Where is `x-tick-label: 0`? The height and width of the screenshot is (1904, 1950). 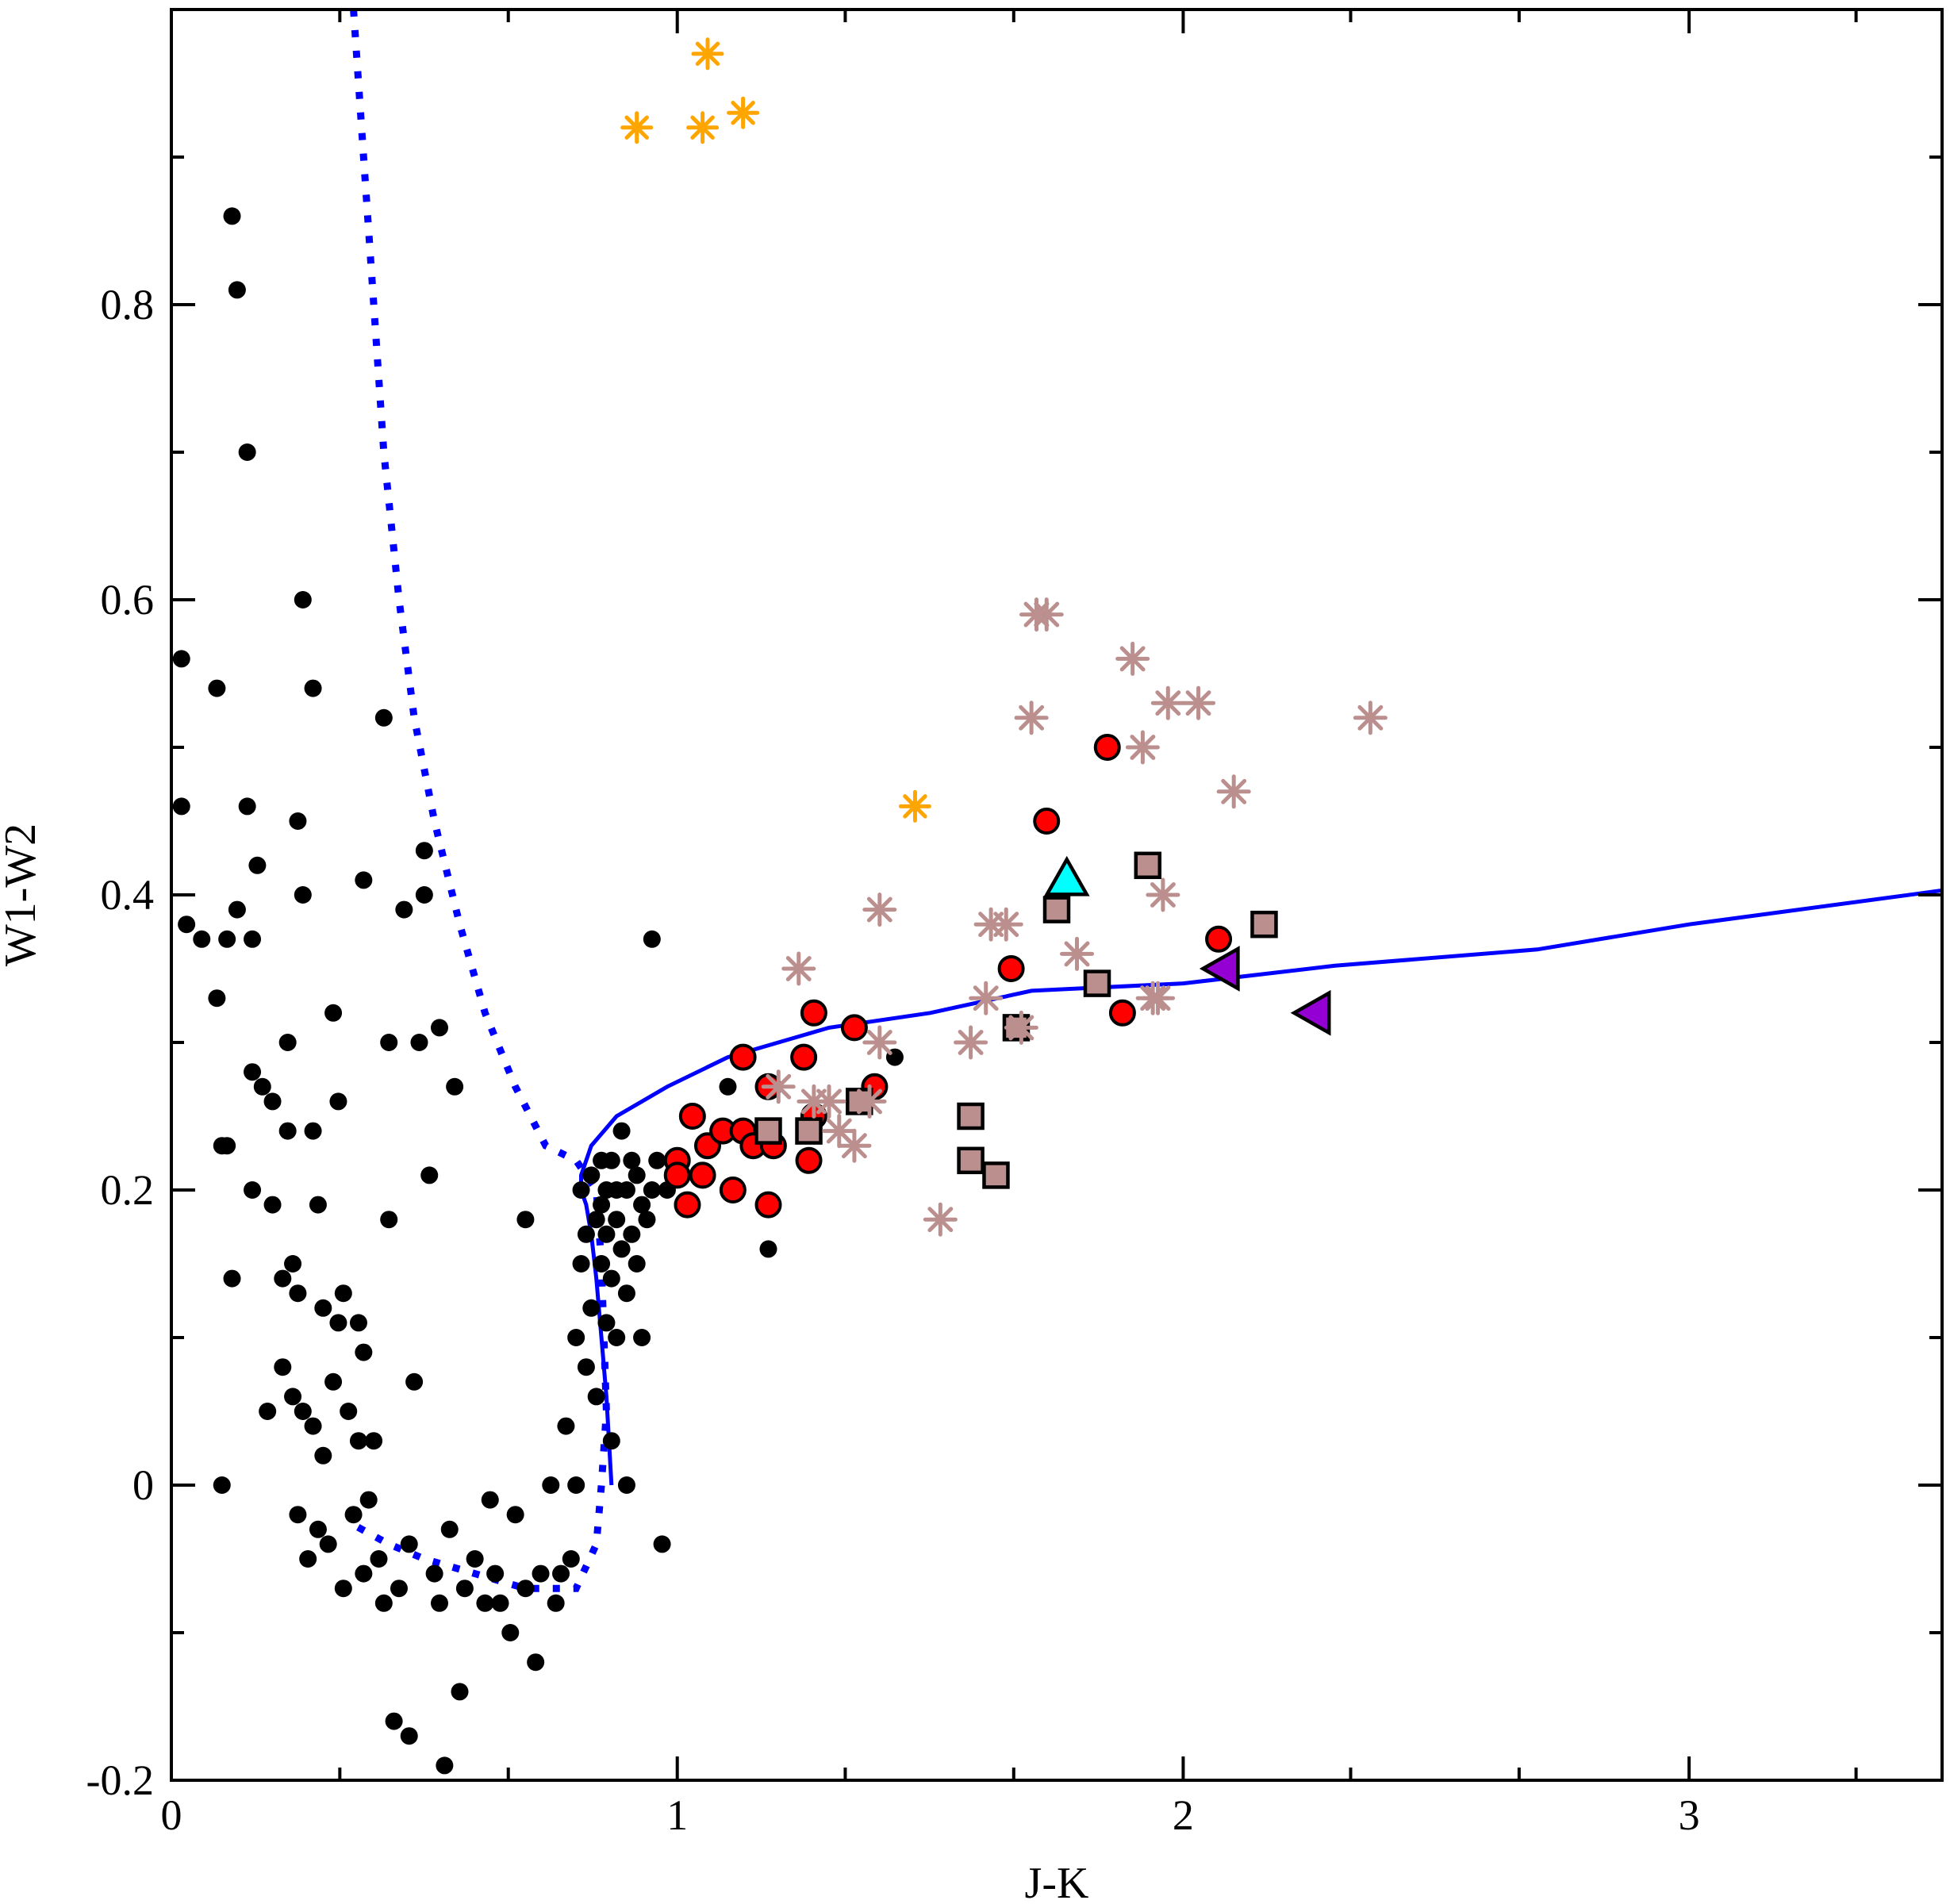
x-tick-label: 0 is located at coordinates (171, 1815).